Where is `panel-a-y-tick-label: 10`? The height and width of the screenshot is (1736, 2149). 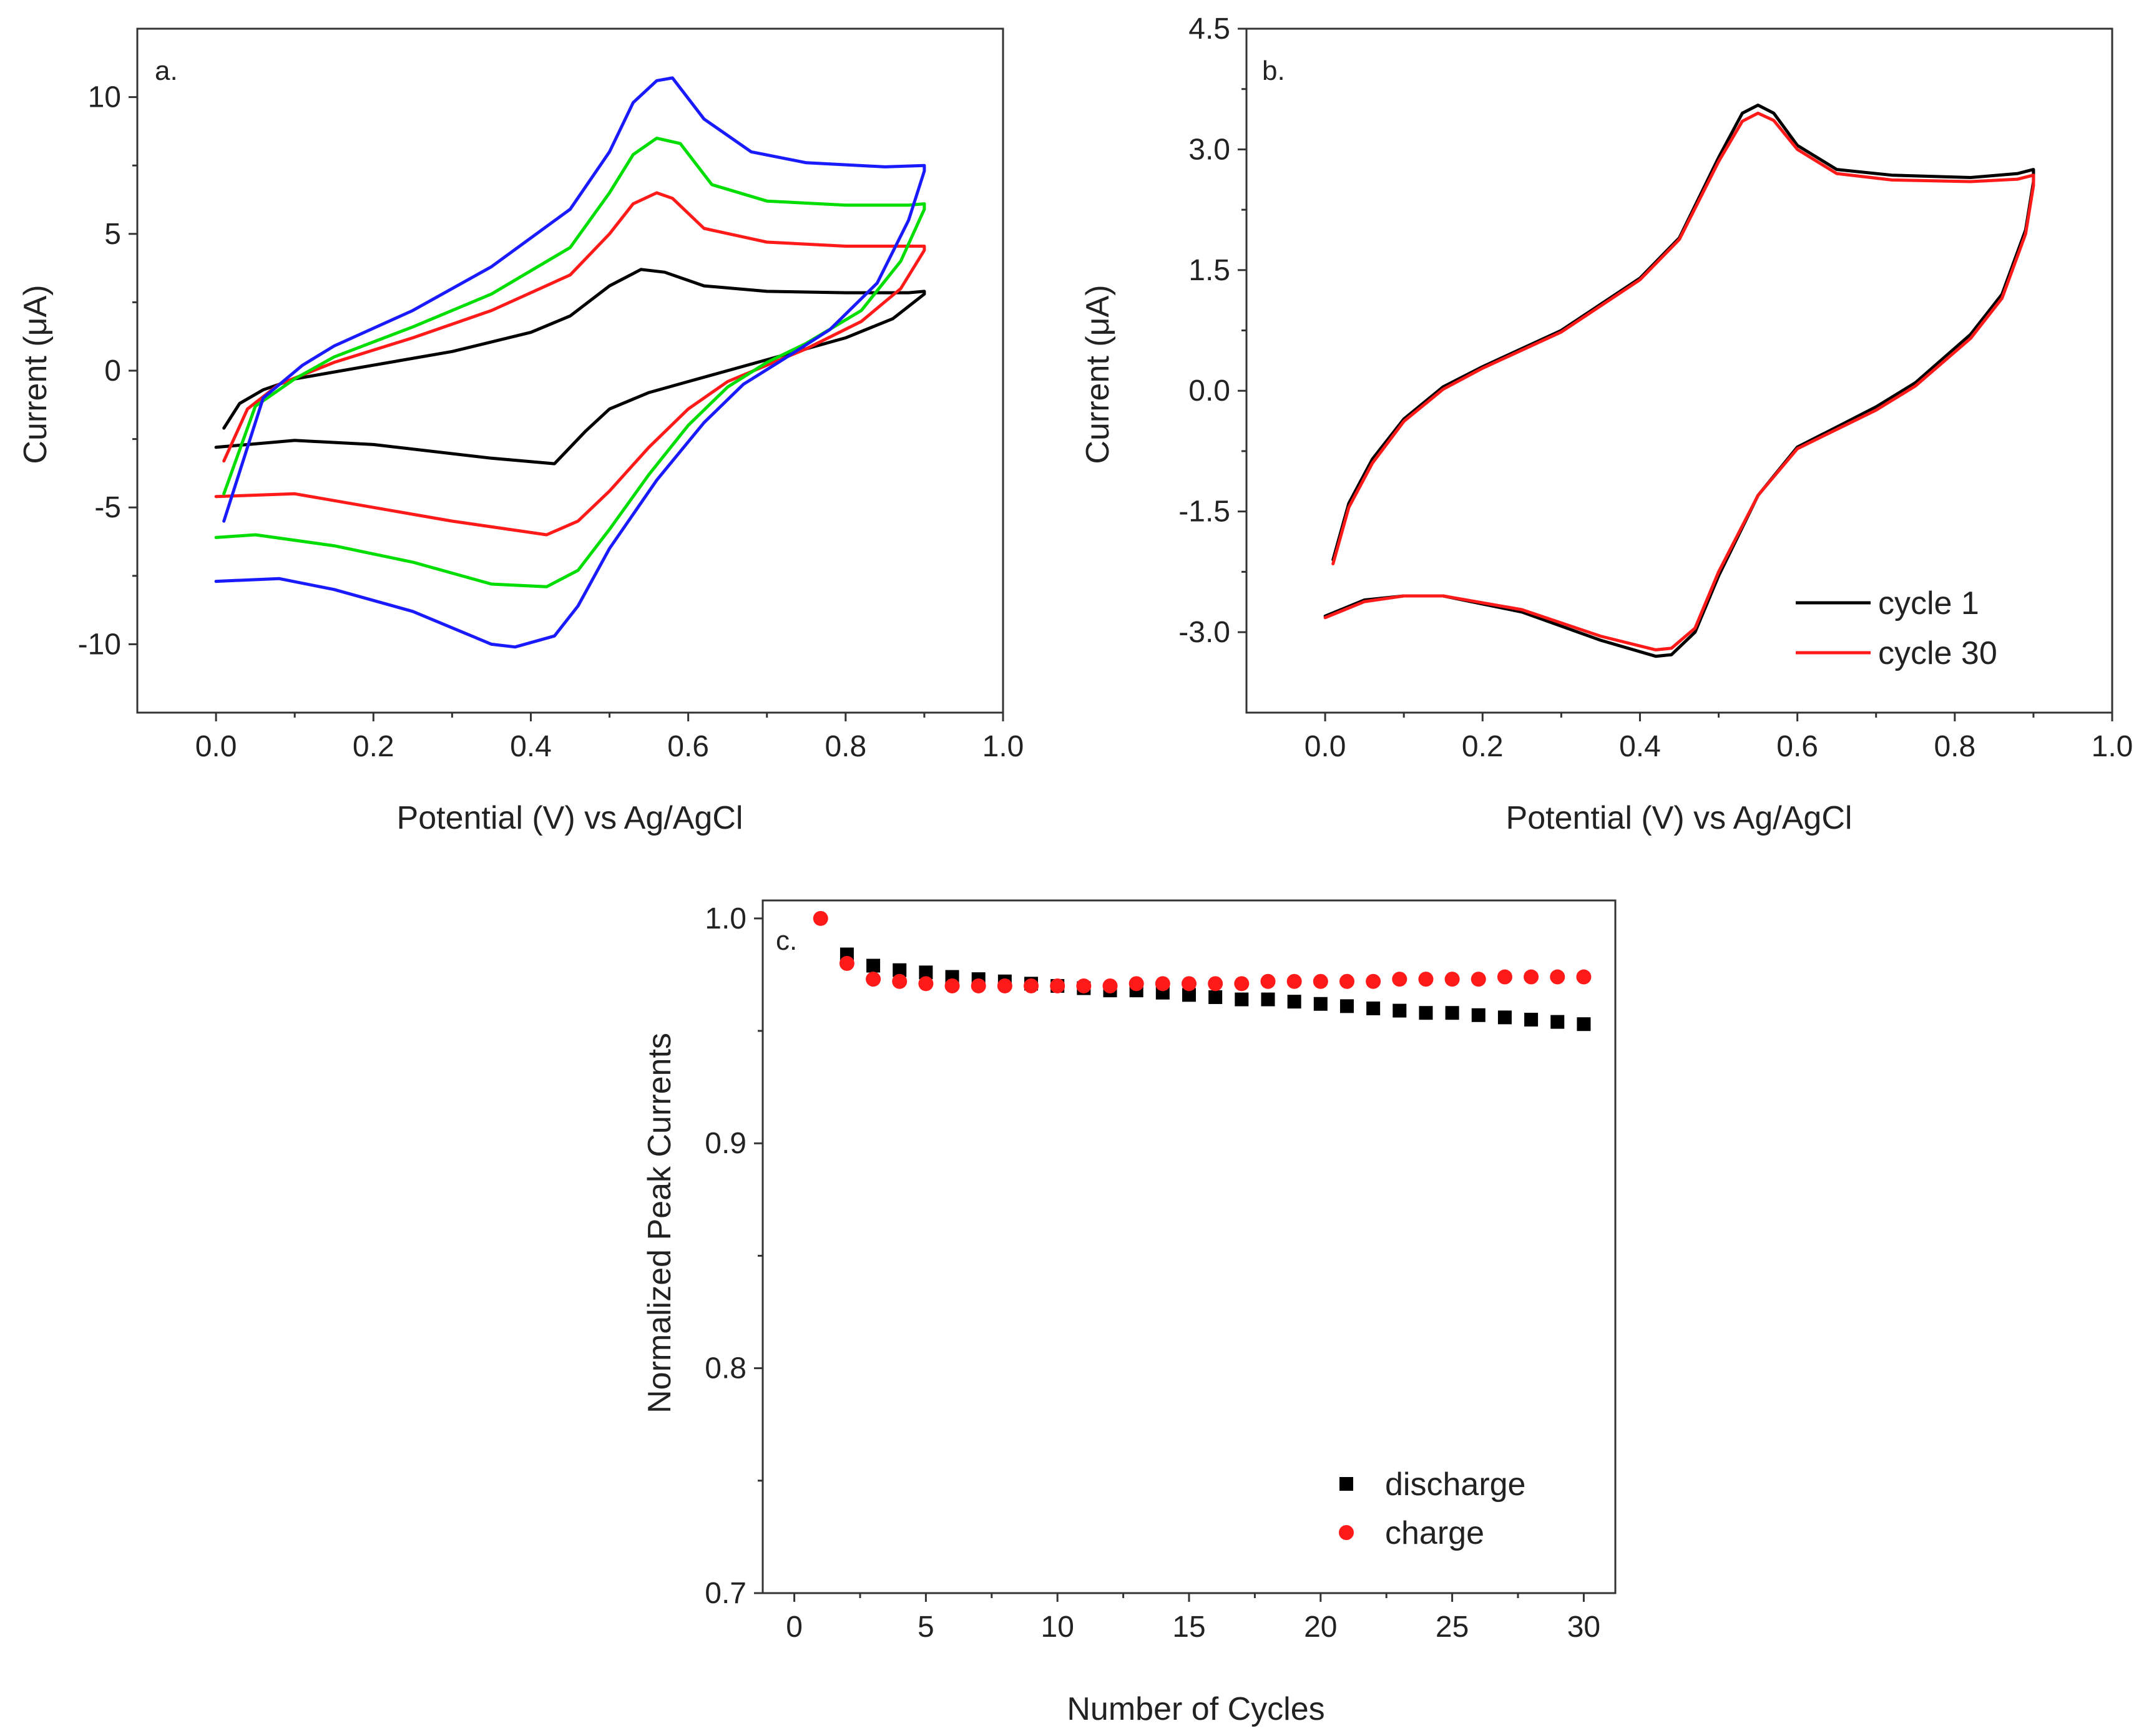
panel-a-y-tick-label: 10 is located at coordinates (104, 98).